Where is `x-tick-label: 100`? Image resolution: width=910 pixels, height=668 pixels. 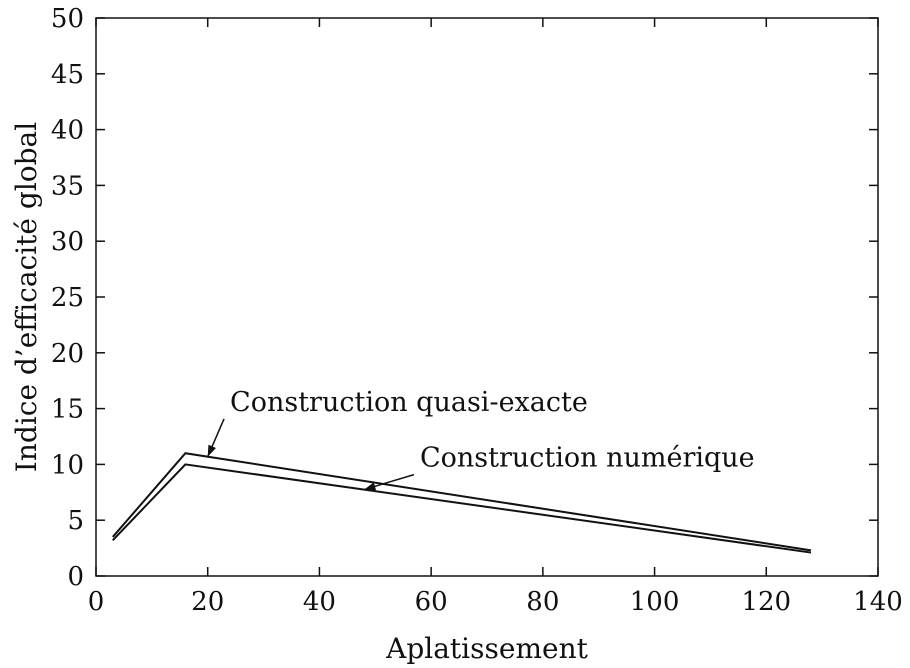 x-tick-label: 100 is located at coordinates (655, 602).